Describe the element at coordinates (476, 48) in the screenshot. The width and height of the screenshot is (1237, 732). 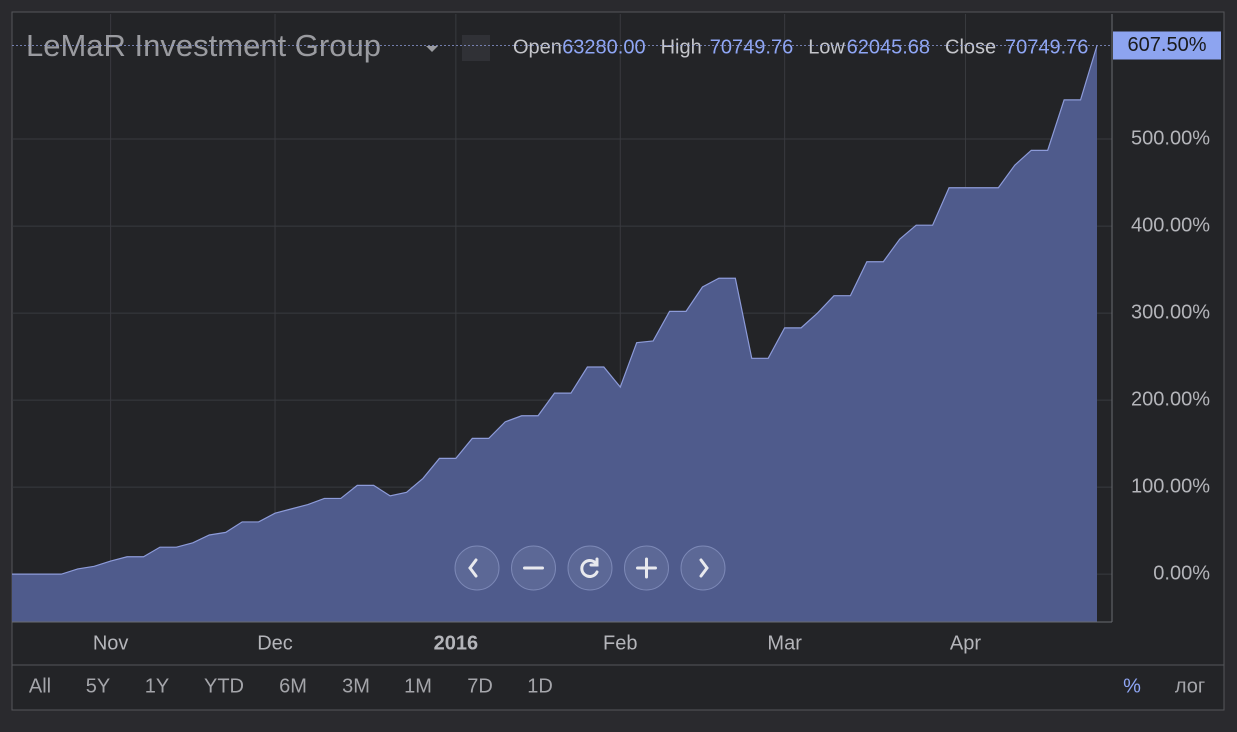
I see `settings-icon` at that location.